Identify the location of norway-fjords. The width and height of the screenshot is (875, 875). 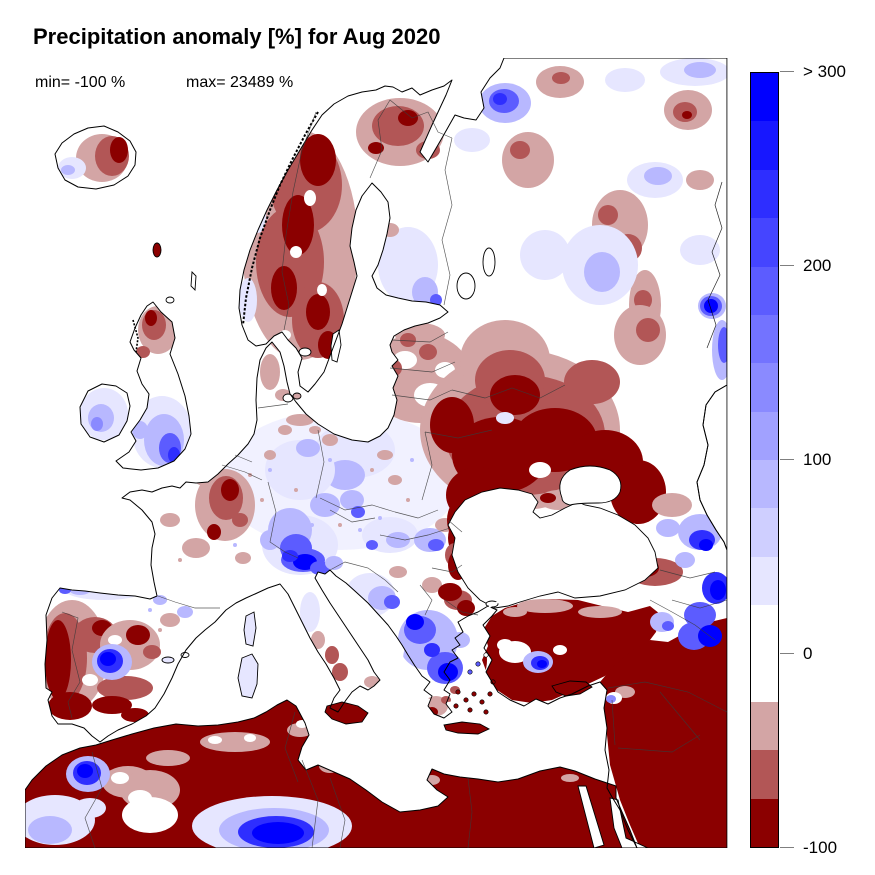
(280, 218).